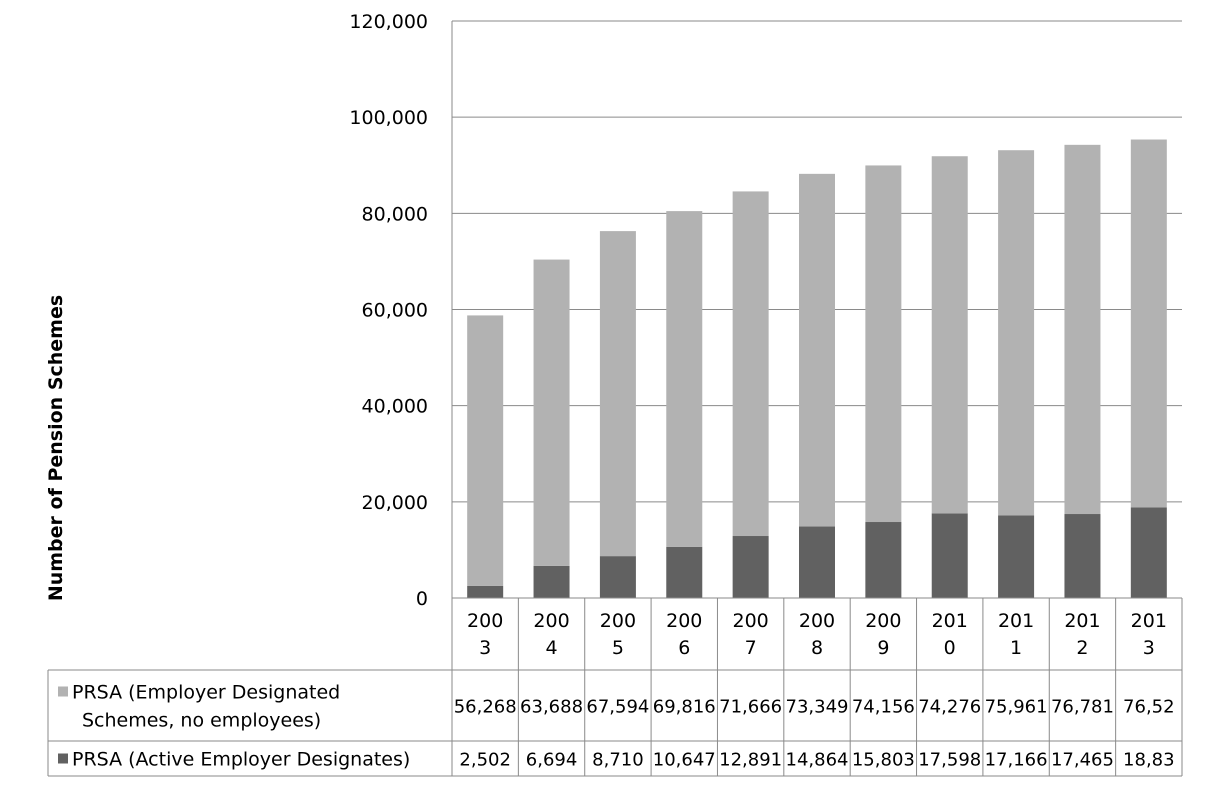 This screenshot has width=1205, height=789. I want to click on data-value: 12,891, so click(750, 760).